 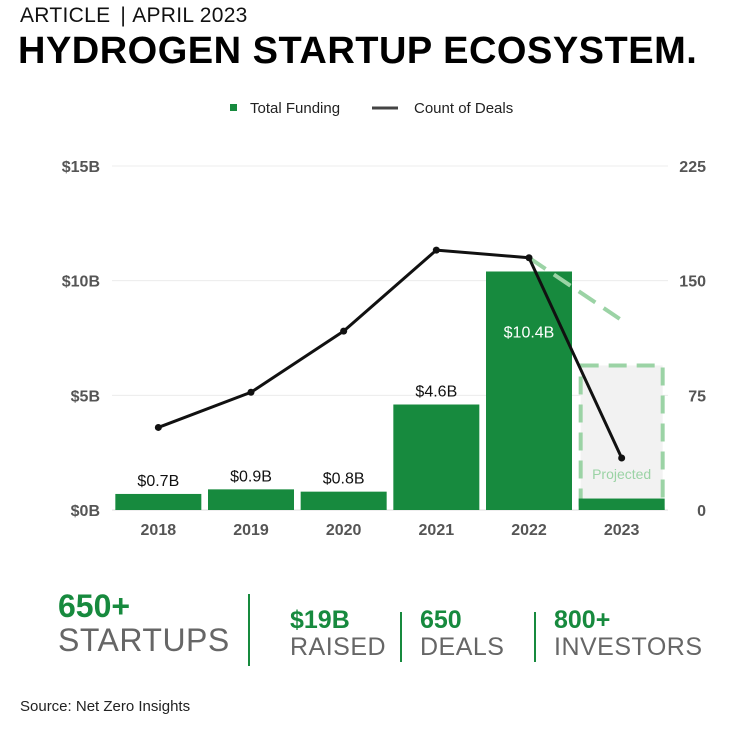 I want to click on x-tick-label: 2022, so click(x=529, y=530).